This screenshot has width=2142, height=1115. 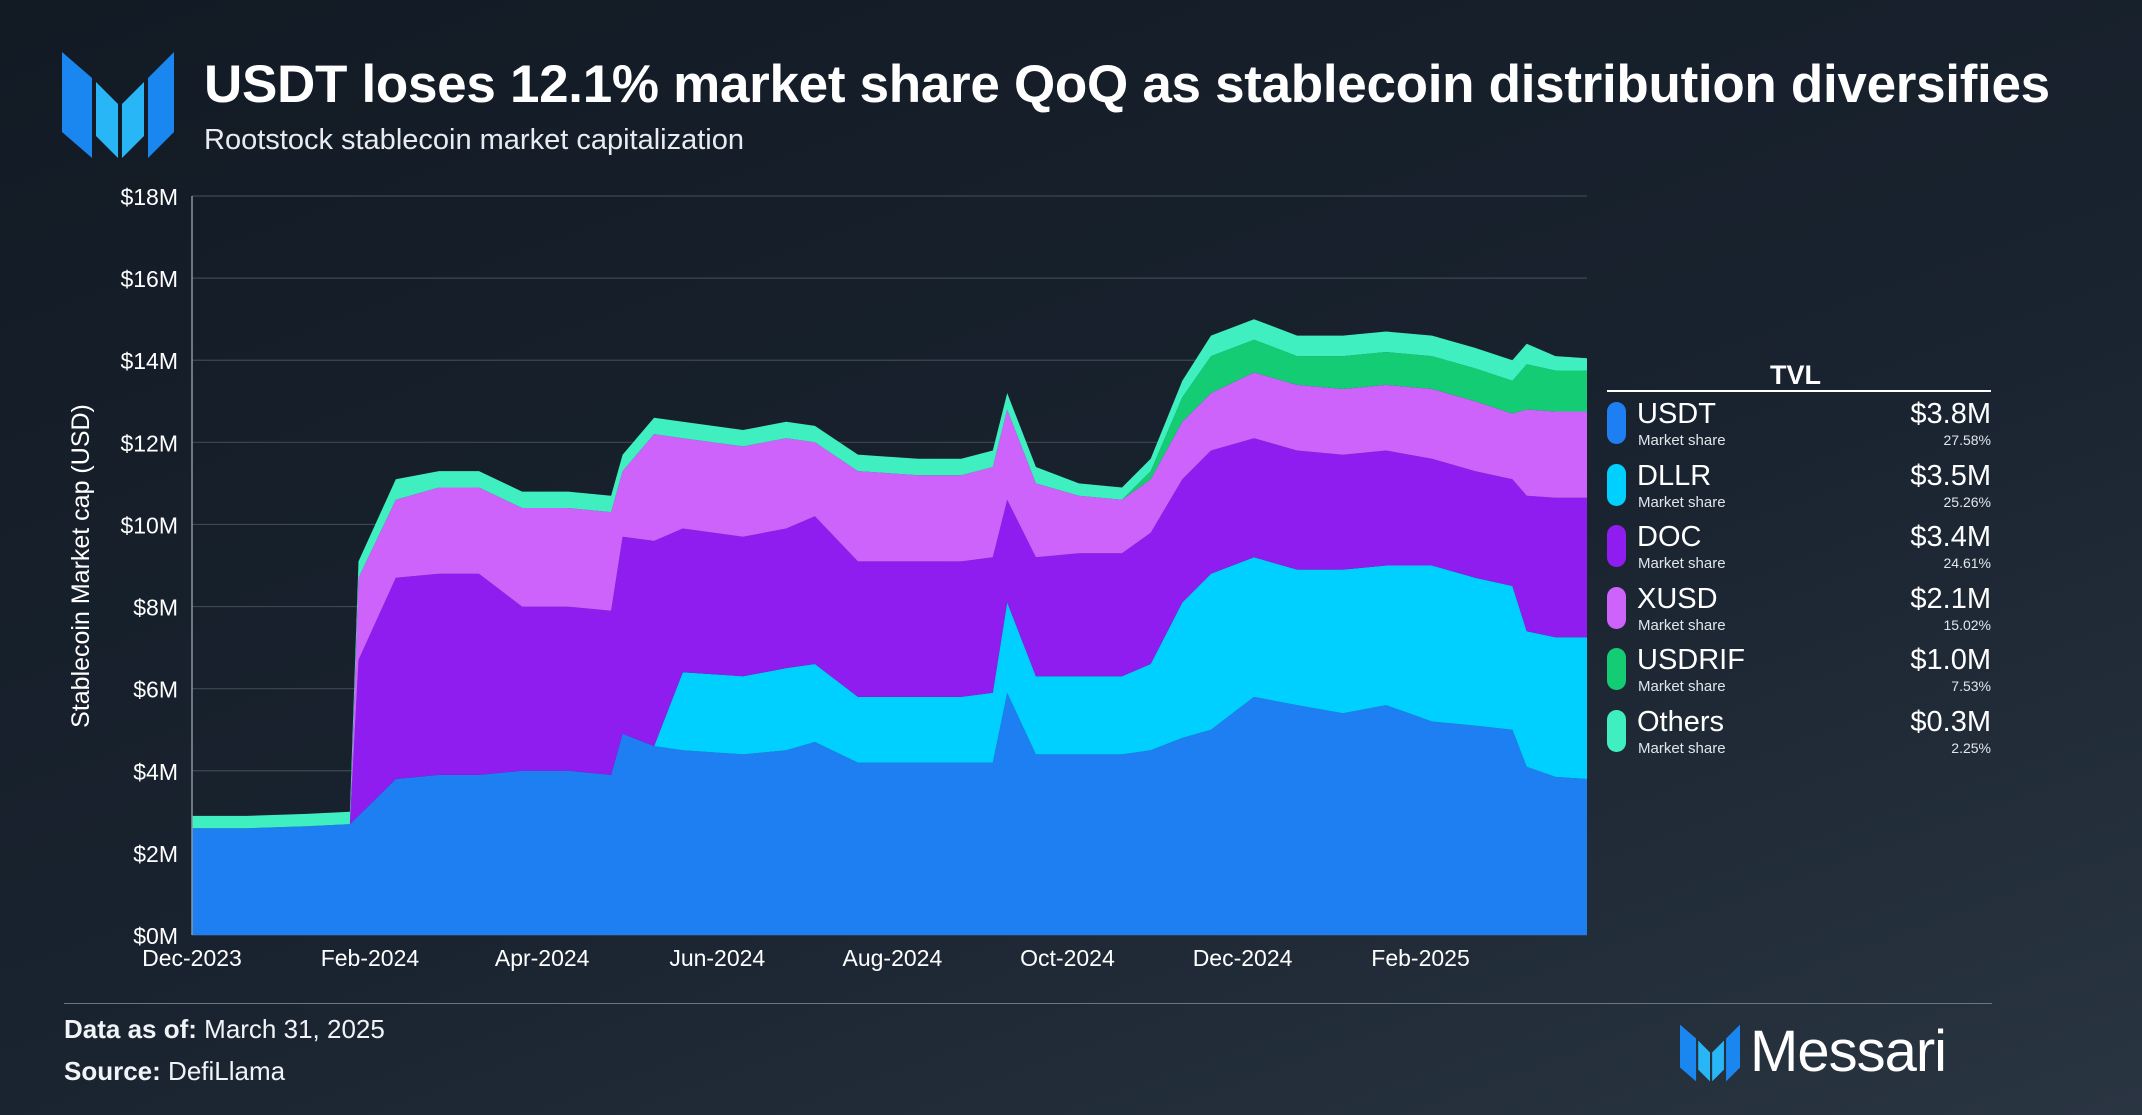 I want to click on legend-name: USDRIF, so click(x=1691, y=660).